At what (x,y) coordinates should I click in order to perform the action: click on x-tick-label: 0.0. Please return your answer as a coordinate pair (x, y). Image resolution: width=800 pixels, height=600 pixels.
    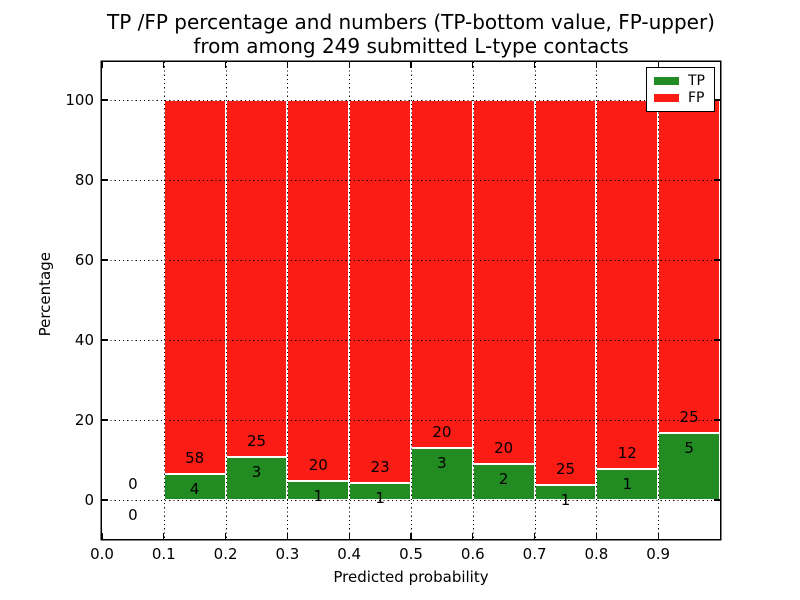
    Looking at the image, I should click on (102, 554).